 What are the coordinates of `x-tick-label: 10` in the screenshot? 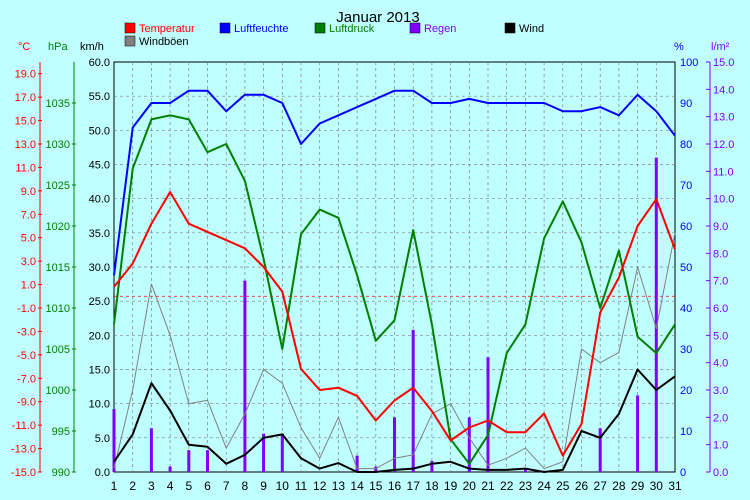 It's located at (283, 486).